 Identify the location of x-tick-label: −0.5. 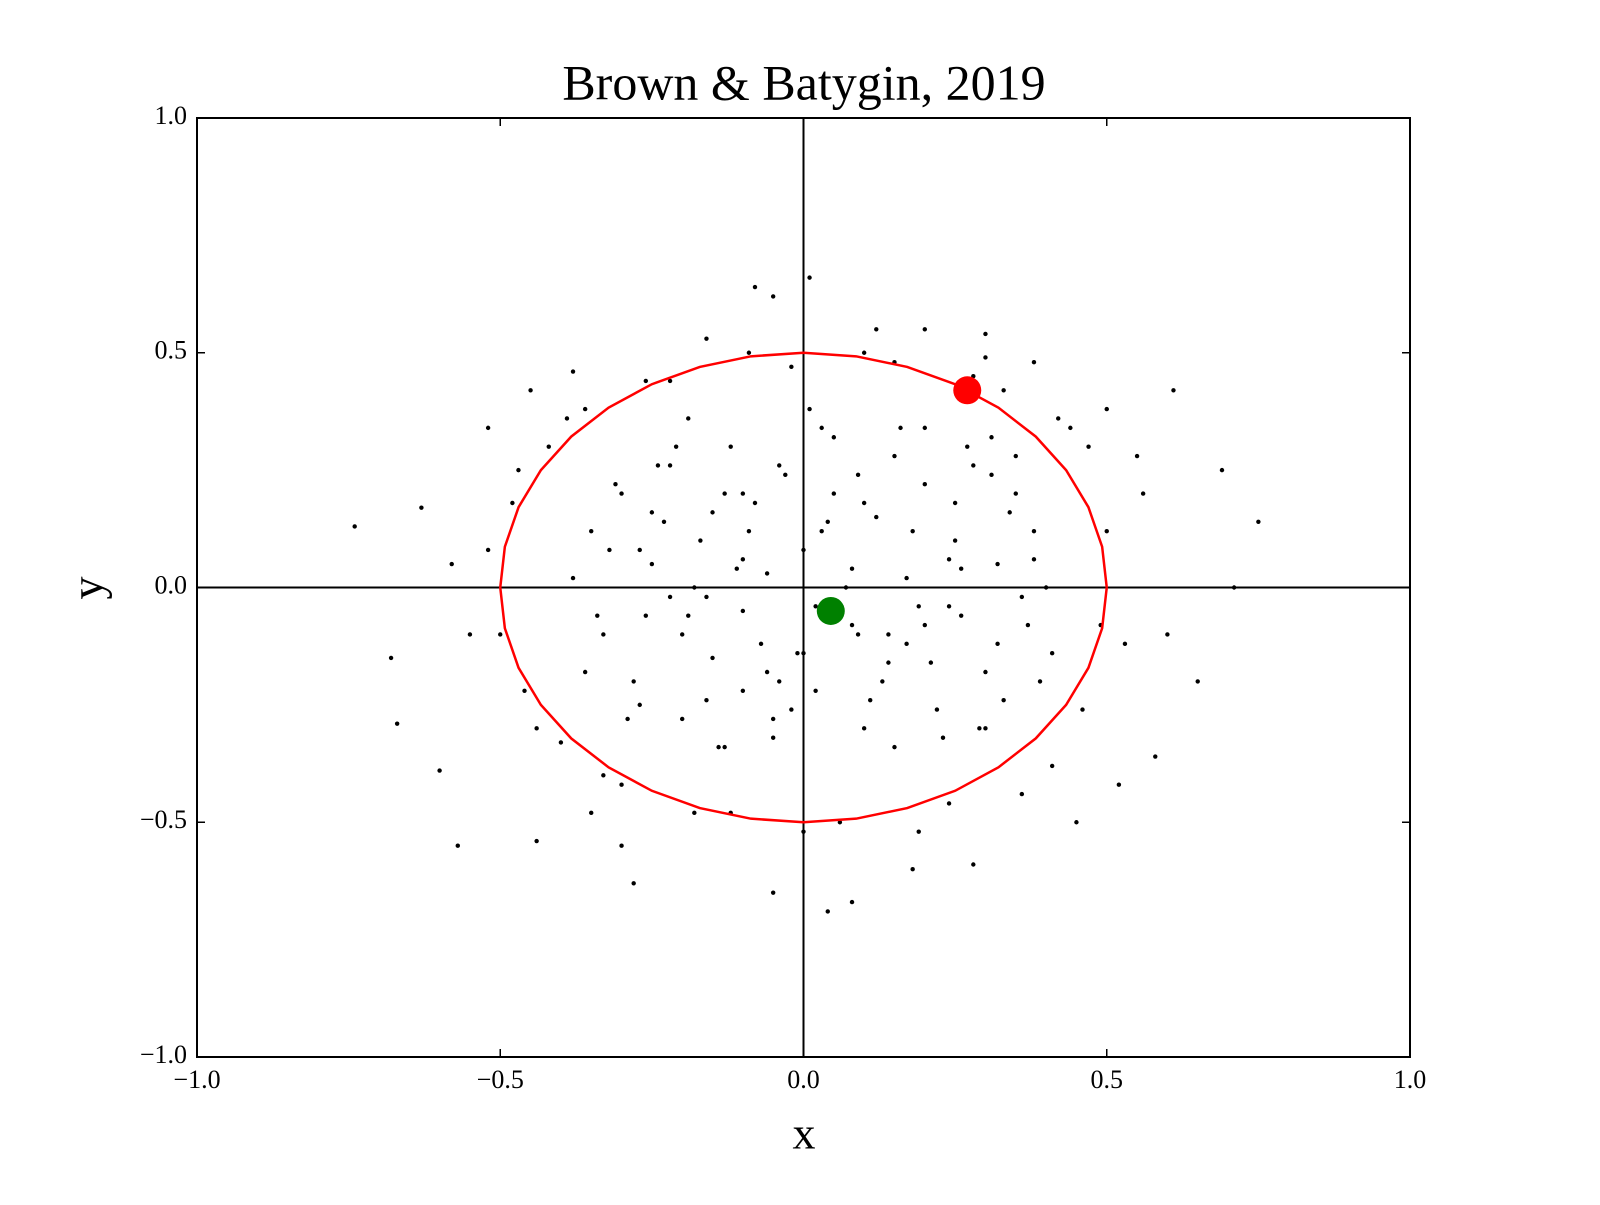
(500, 1079).